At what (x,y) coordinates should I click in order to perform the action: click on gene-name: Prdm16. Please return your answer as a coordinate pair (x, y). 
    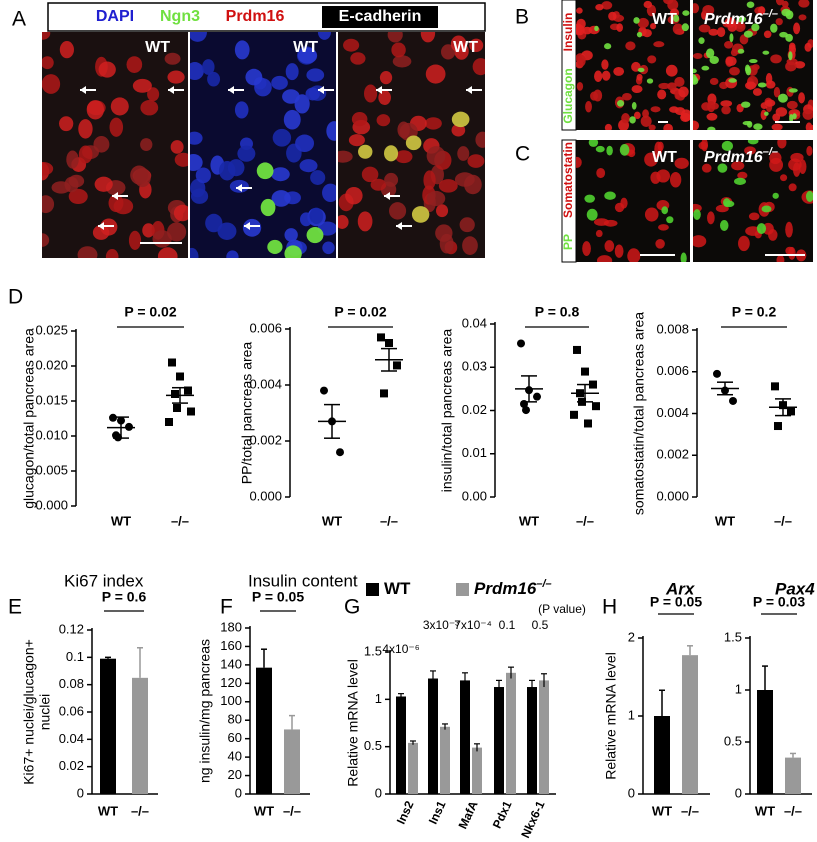
    Looking at the image, I should click on (733, 19).